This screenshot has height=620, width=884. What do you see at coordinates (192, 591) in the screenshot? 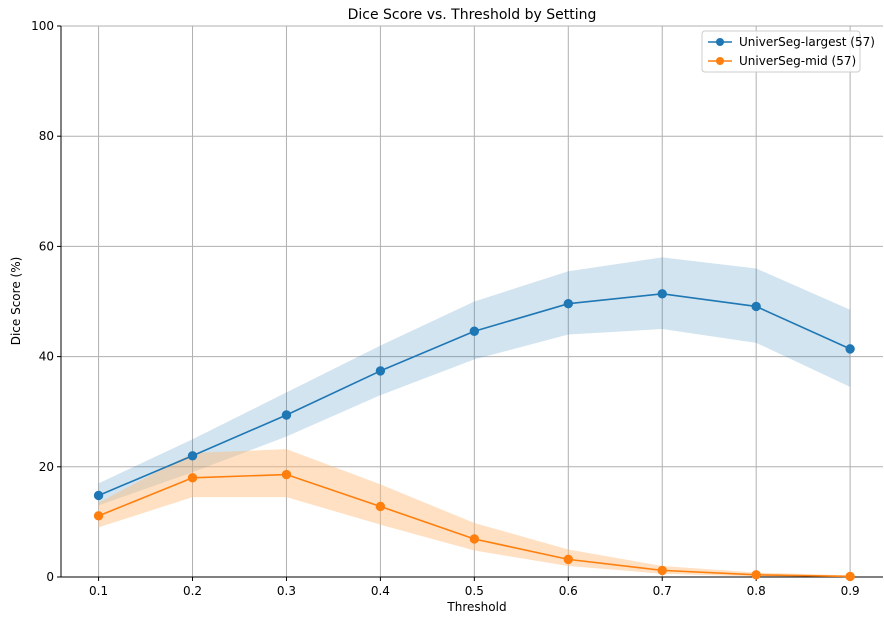
I see `x-tick-label: 0.2` at bounding box center [192, 591].